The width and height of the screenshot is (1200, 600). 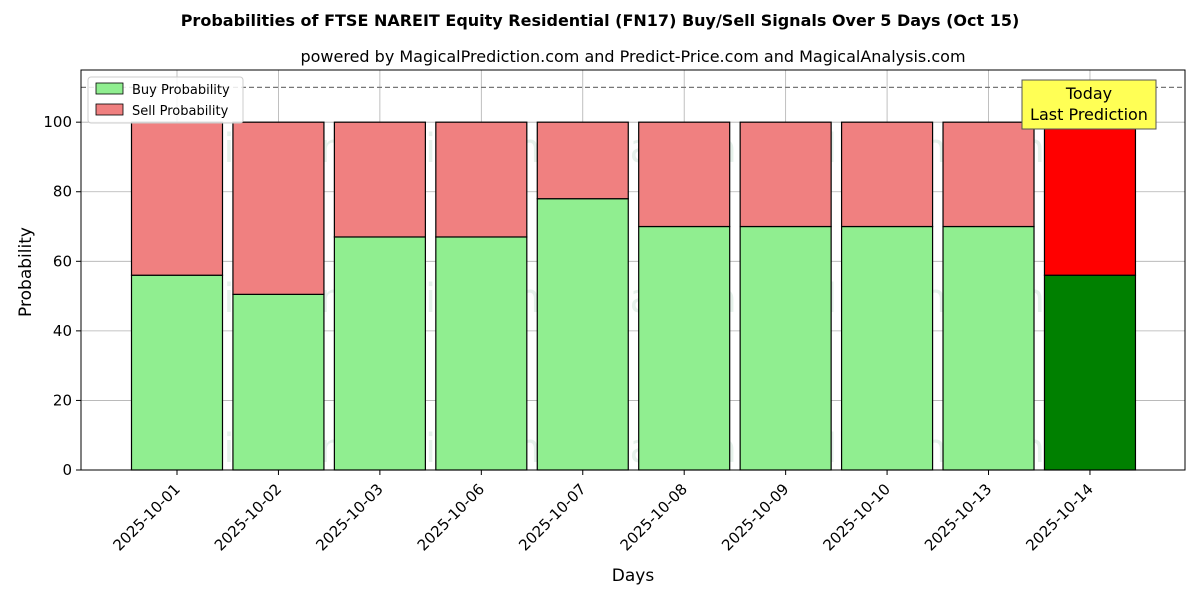 What do you see at coordinates (180, 111) in the screenshot?
I see `legend-sell-label: Sell Probability` at bounding box center [180, 111].